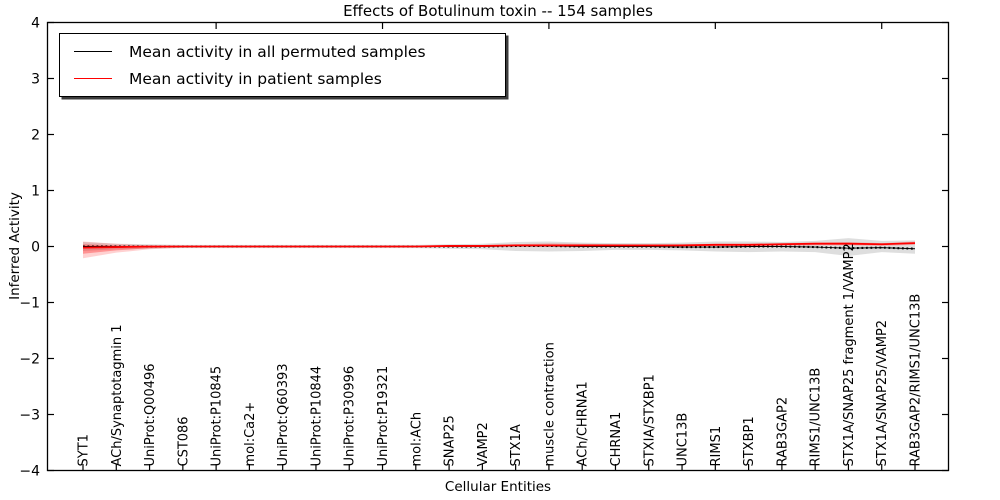 This screenshot has width=1000, height=500. What do you see at coordinates (350, 416) in the screenshot?
I see `x-tick-label: UniProt:P30996` at bounding box center [350, 416].